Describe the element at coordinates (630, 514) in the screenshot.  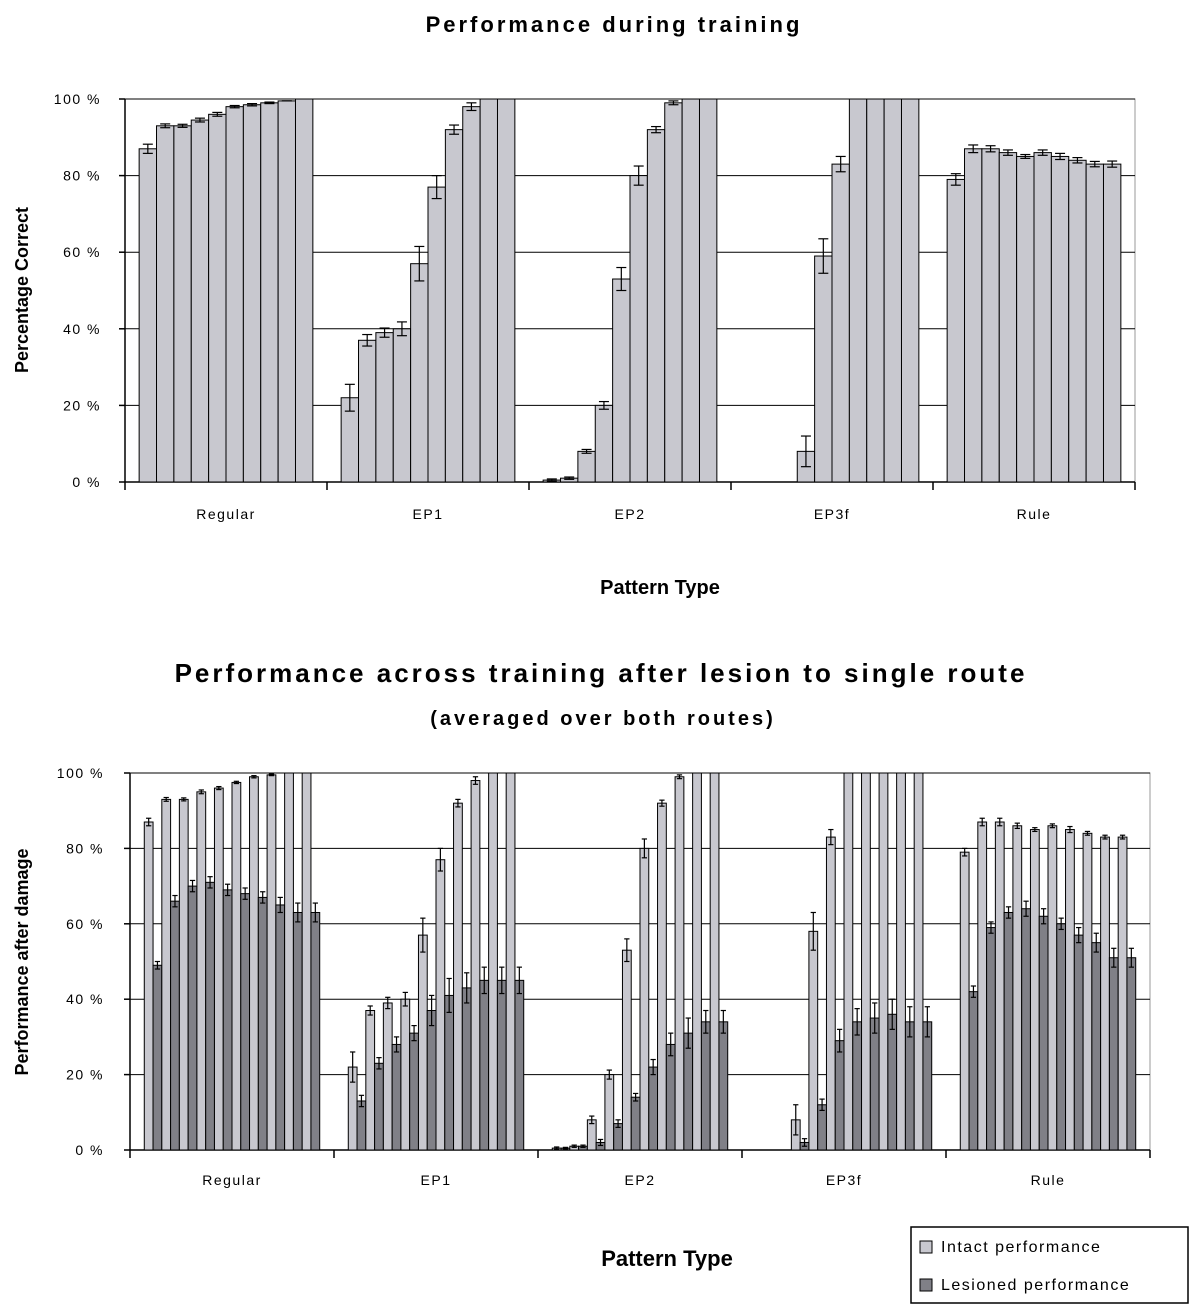
I see `x-tick-label: EP2` at that location.